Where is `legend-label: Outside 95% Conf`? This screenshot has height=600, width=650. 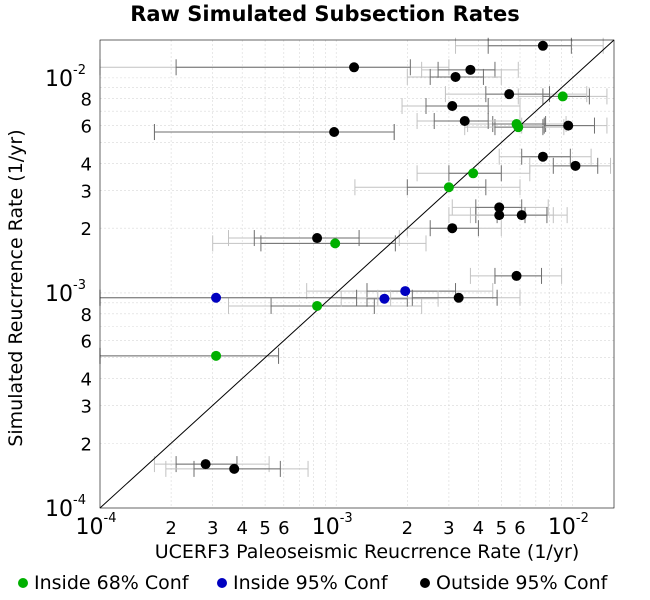 legend-label: Outside 95% Conf is located at coordinates (522, 583).